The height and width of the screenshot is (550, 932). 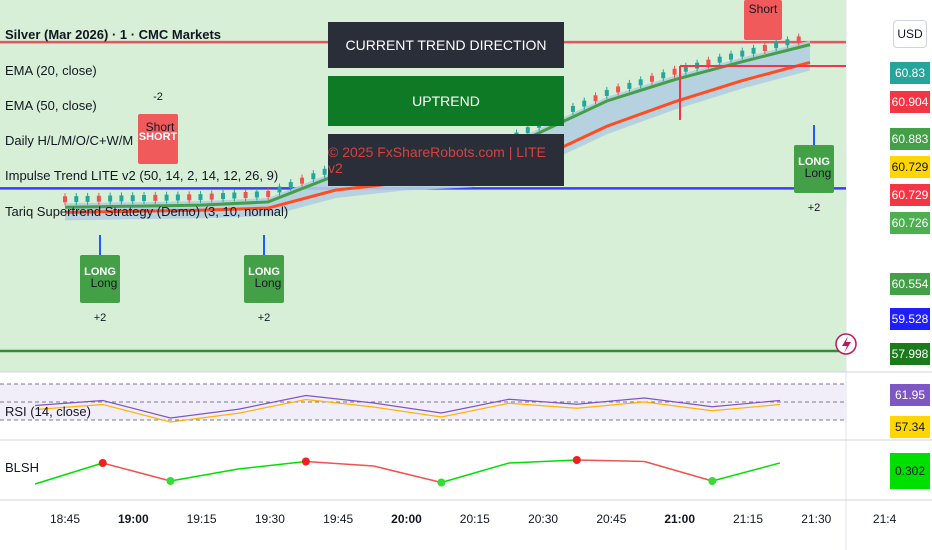 I want to click on short-signal-badge: SHORT, so click(x=158, y=137).